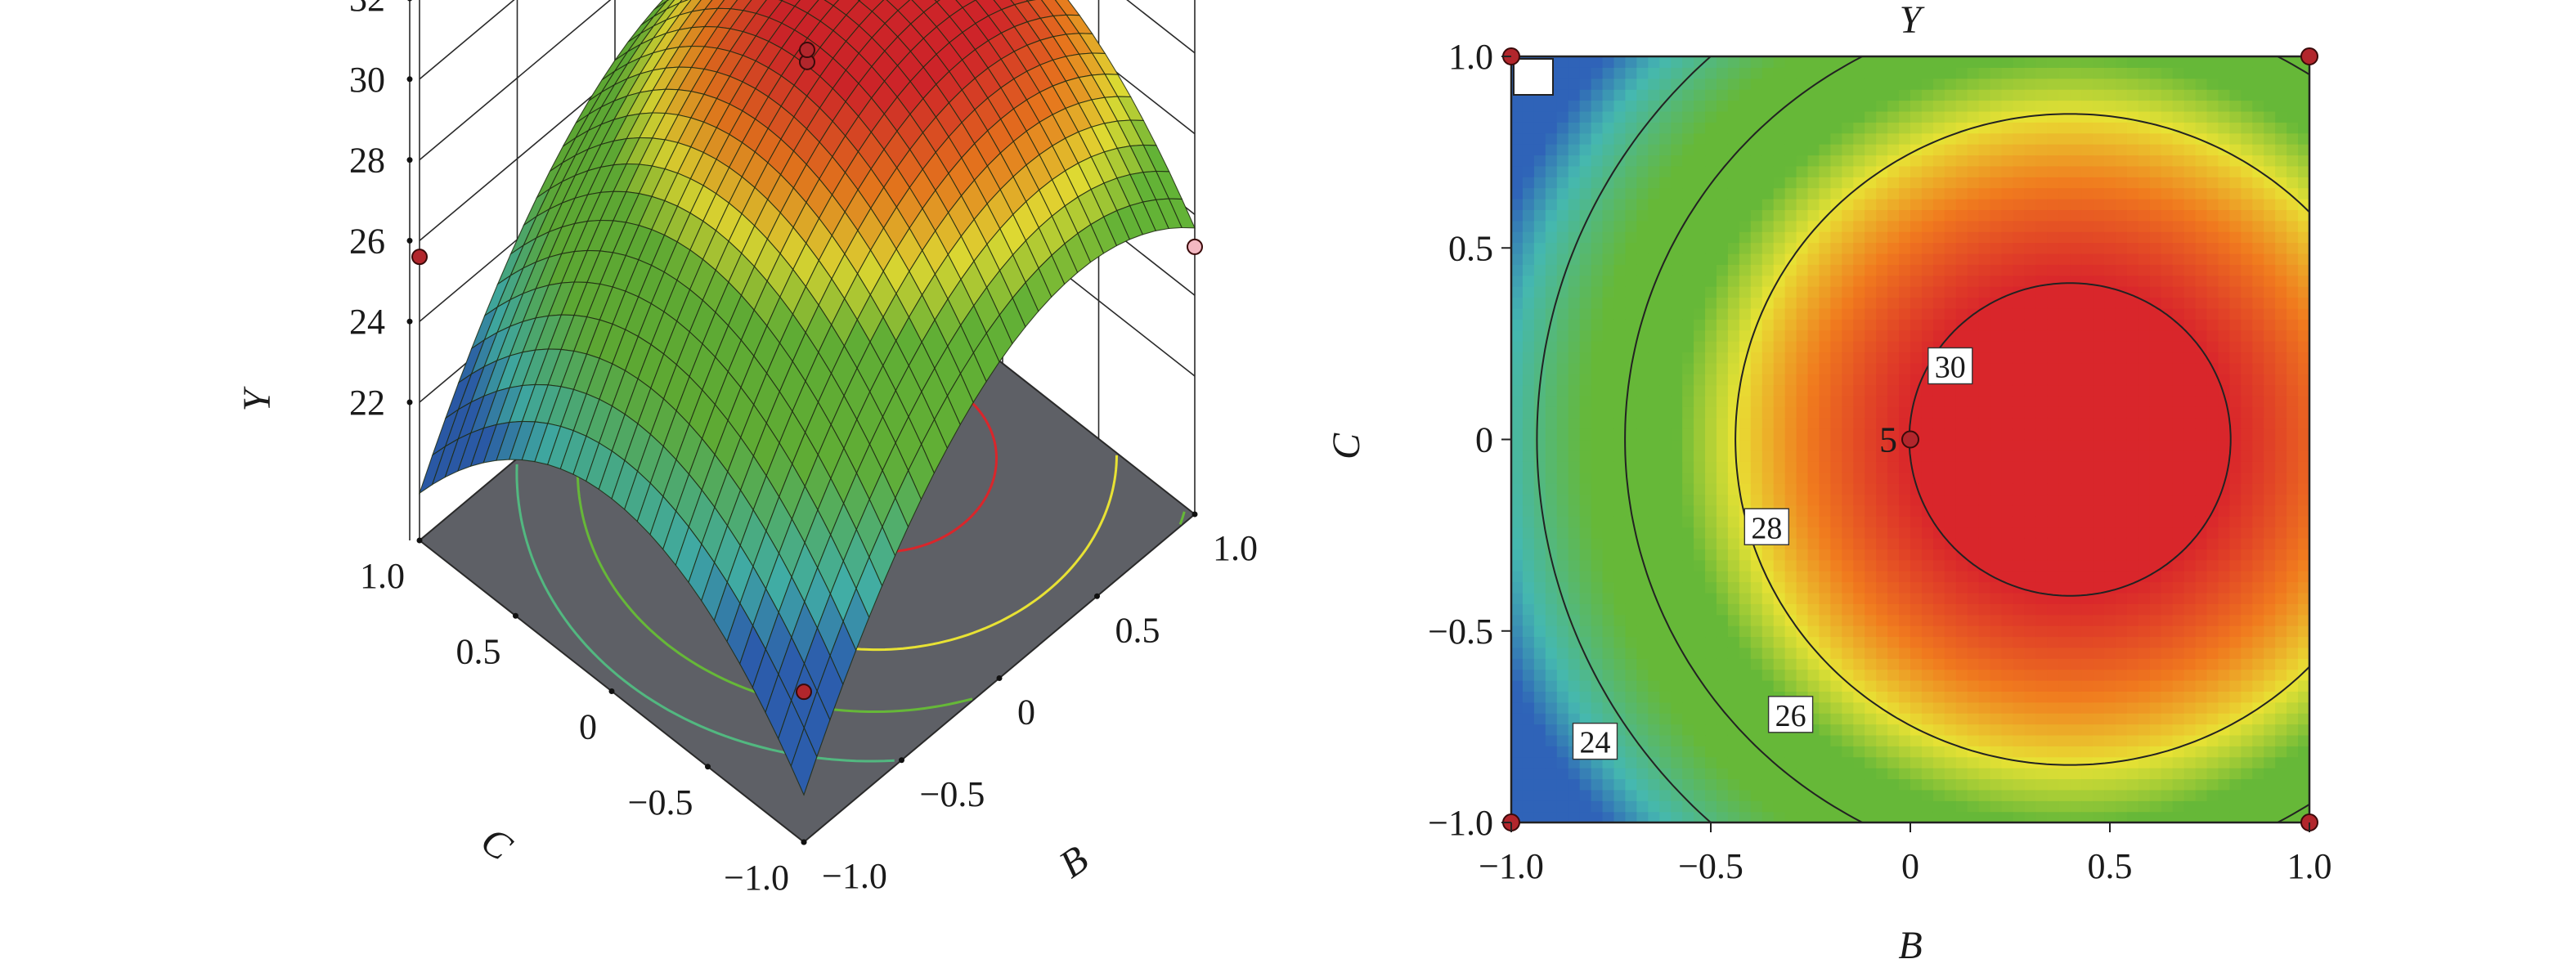  What do you see at coordinates (409, 79) in the screenshot?
I see `z-tick-mark` at bounding box center [409, 79].